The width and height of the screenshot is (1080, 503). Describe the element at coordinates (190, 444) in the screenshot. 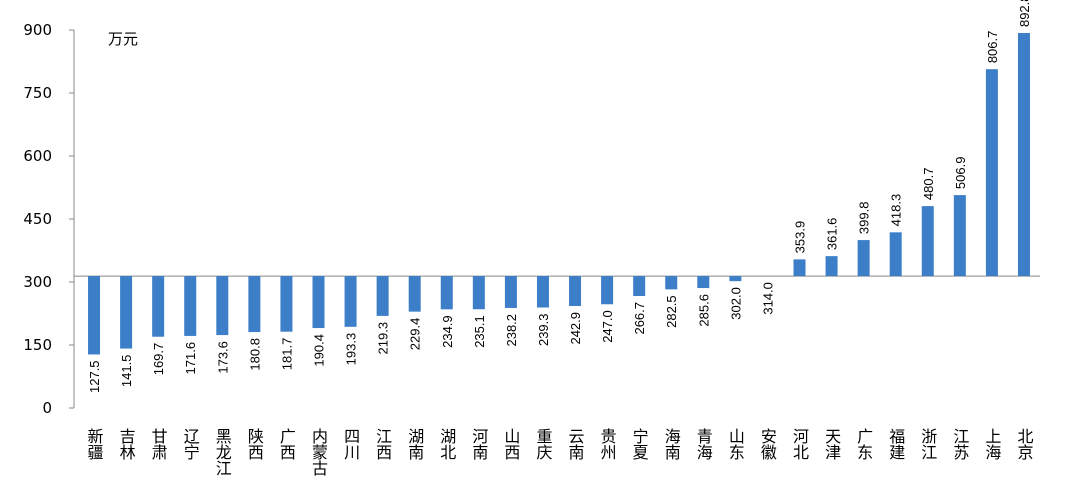

I see `x-tick-label: 辽宁` at that location.